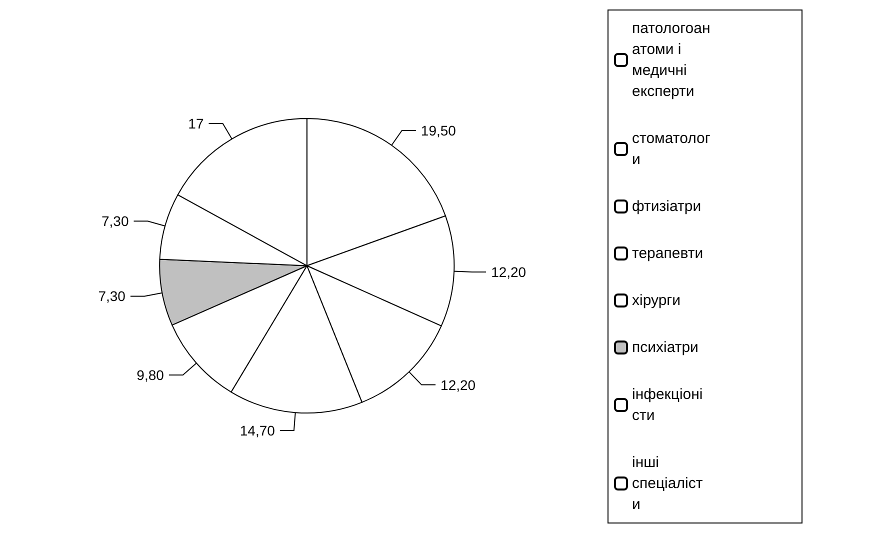  Describe the element at coordinates (150, 375) in the screenshot. I see `data-label: 9,80` at that location.